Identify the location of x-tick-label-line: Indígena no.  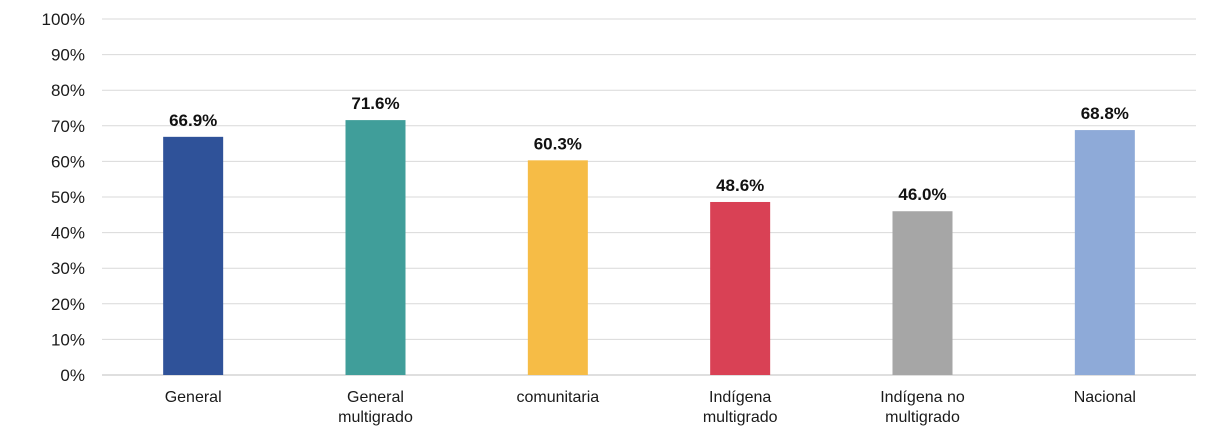
(922, 397).